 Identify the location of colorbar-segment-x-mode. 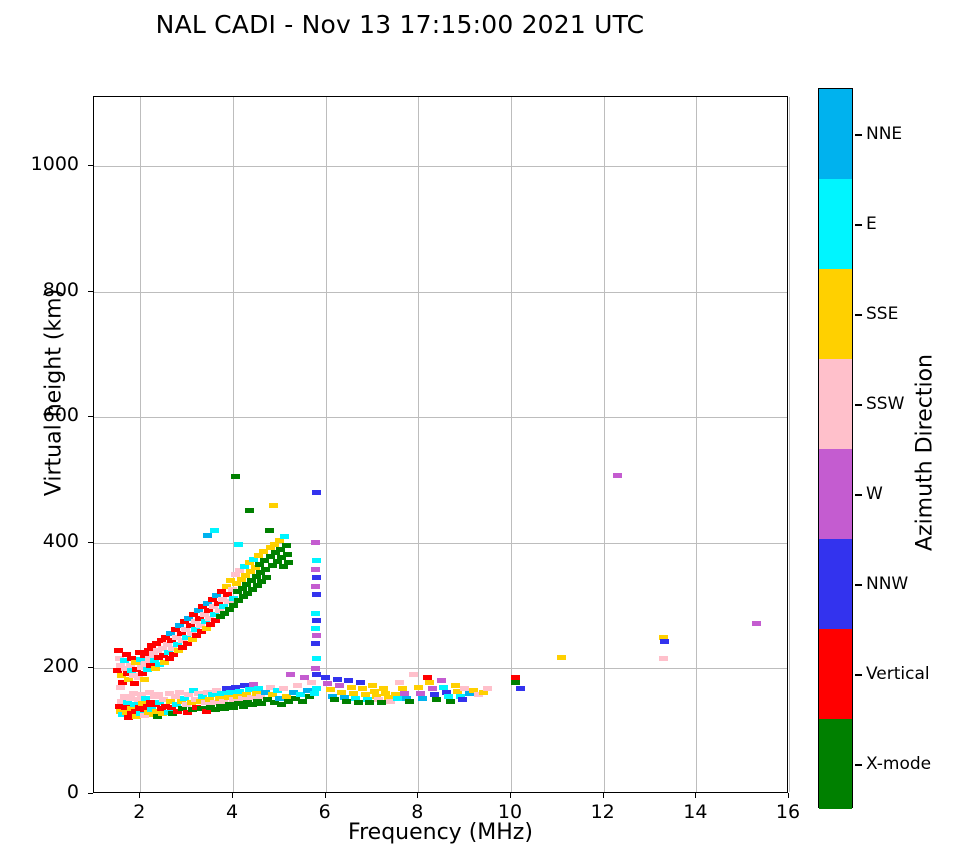
(835, 764).